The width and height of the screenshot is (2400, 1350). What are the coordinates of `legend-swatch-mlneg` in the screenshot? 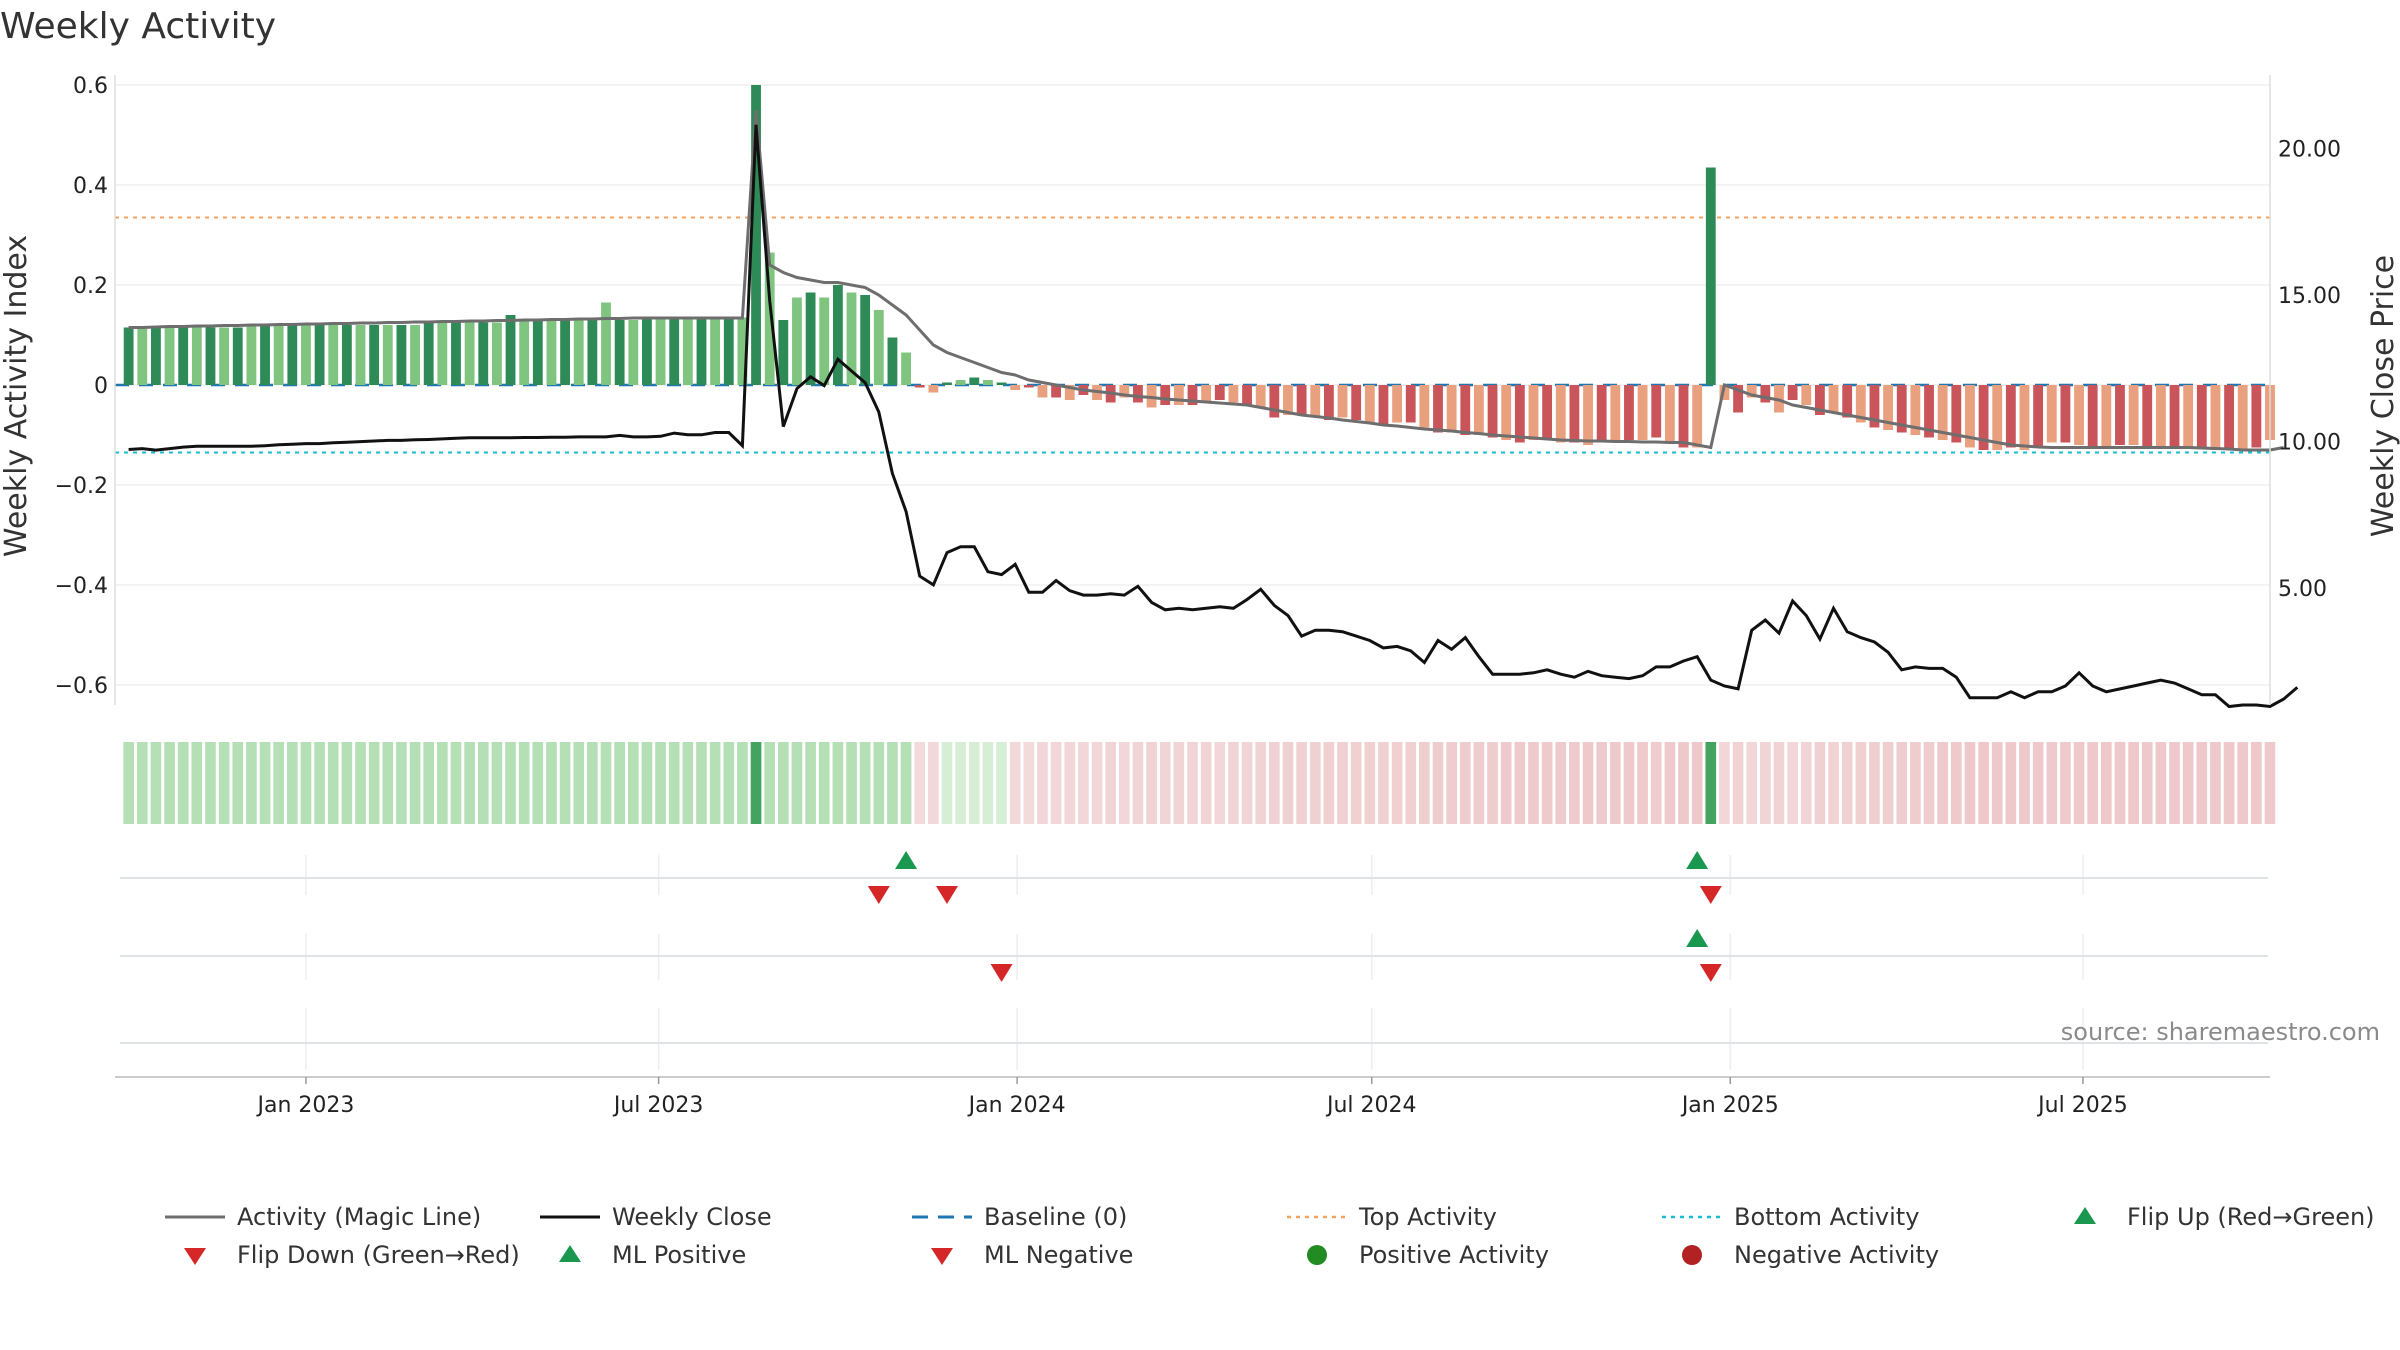 It's located at (942, 1256).